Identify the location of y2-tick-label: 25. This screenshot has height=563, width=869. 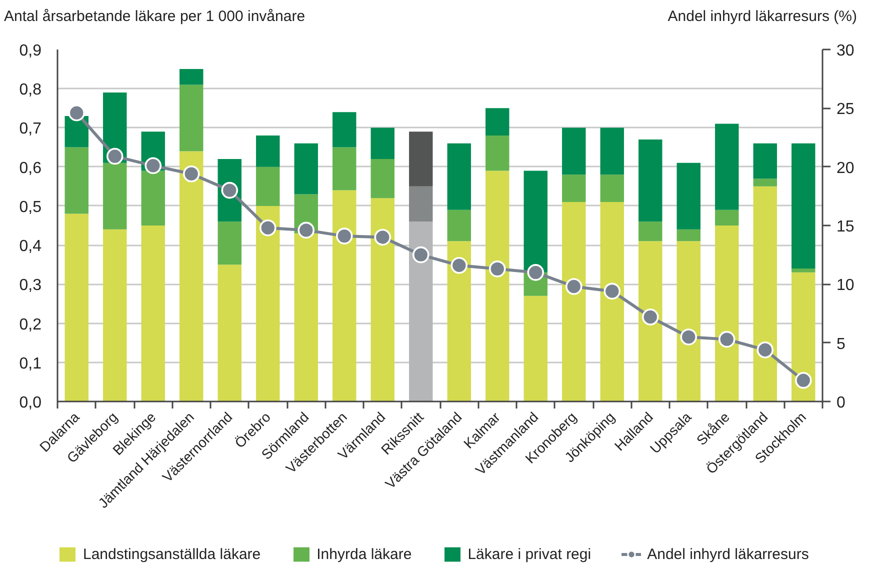
(845, 109).